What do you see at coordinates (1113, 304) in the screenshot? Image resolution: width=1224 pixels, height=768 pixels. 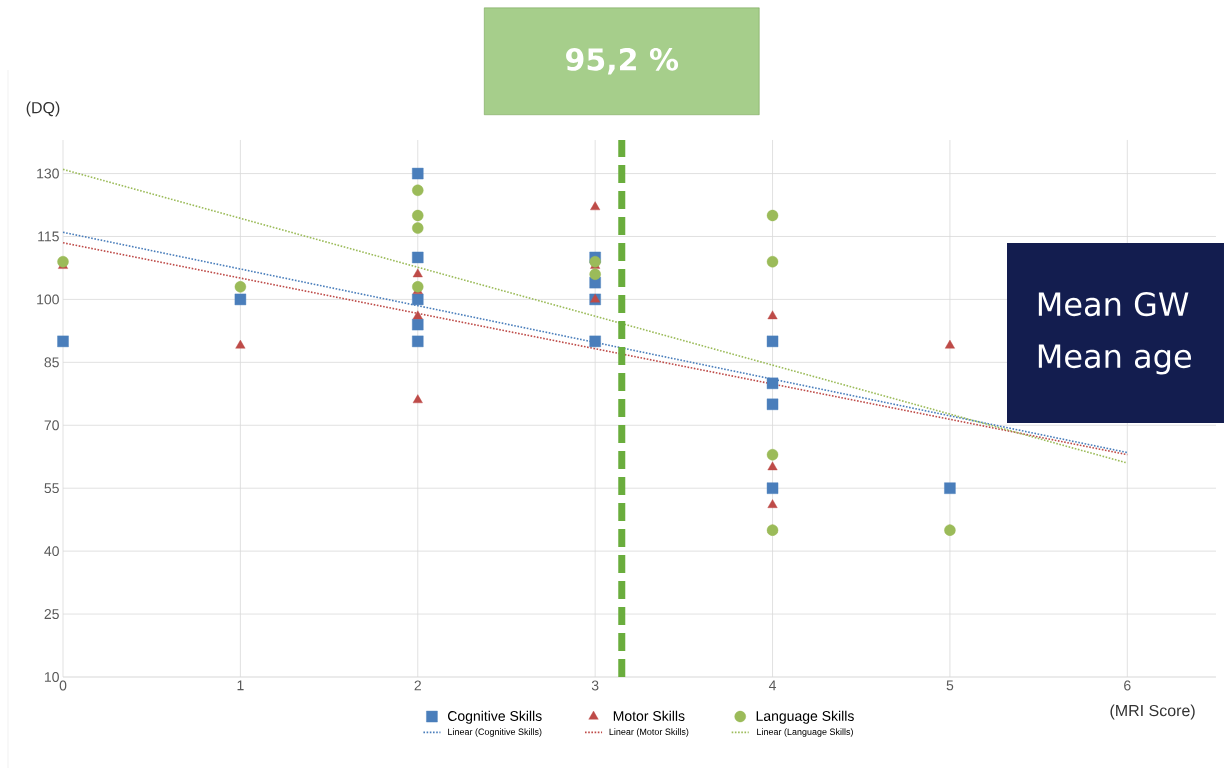 I see `annotation: Mean GW` at bounding box center [1113, 304].